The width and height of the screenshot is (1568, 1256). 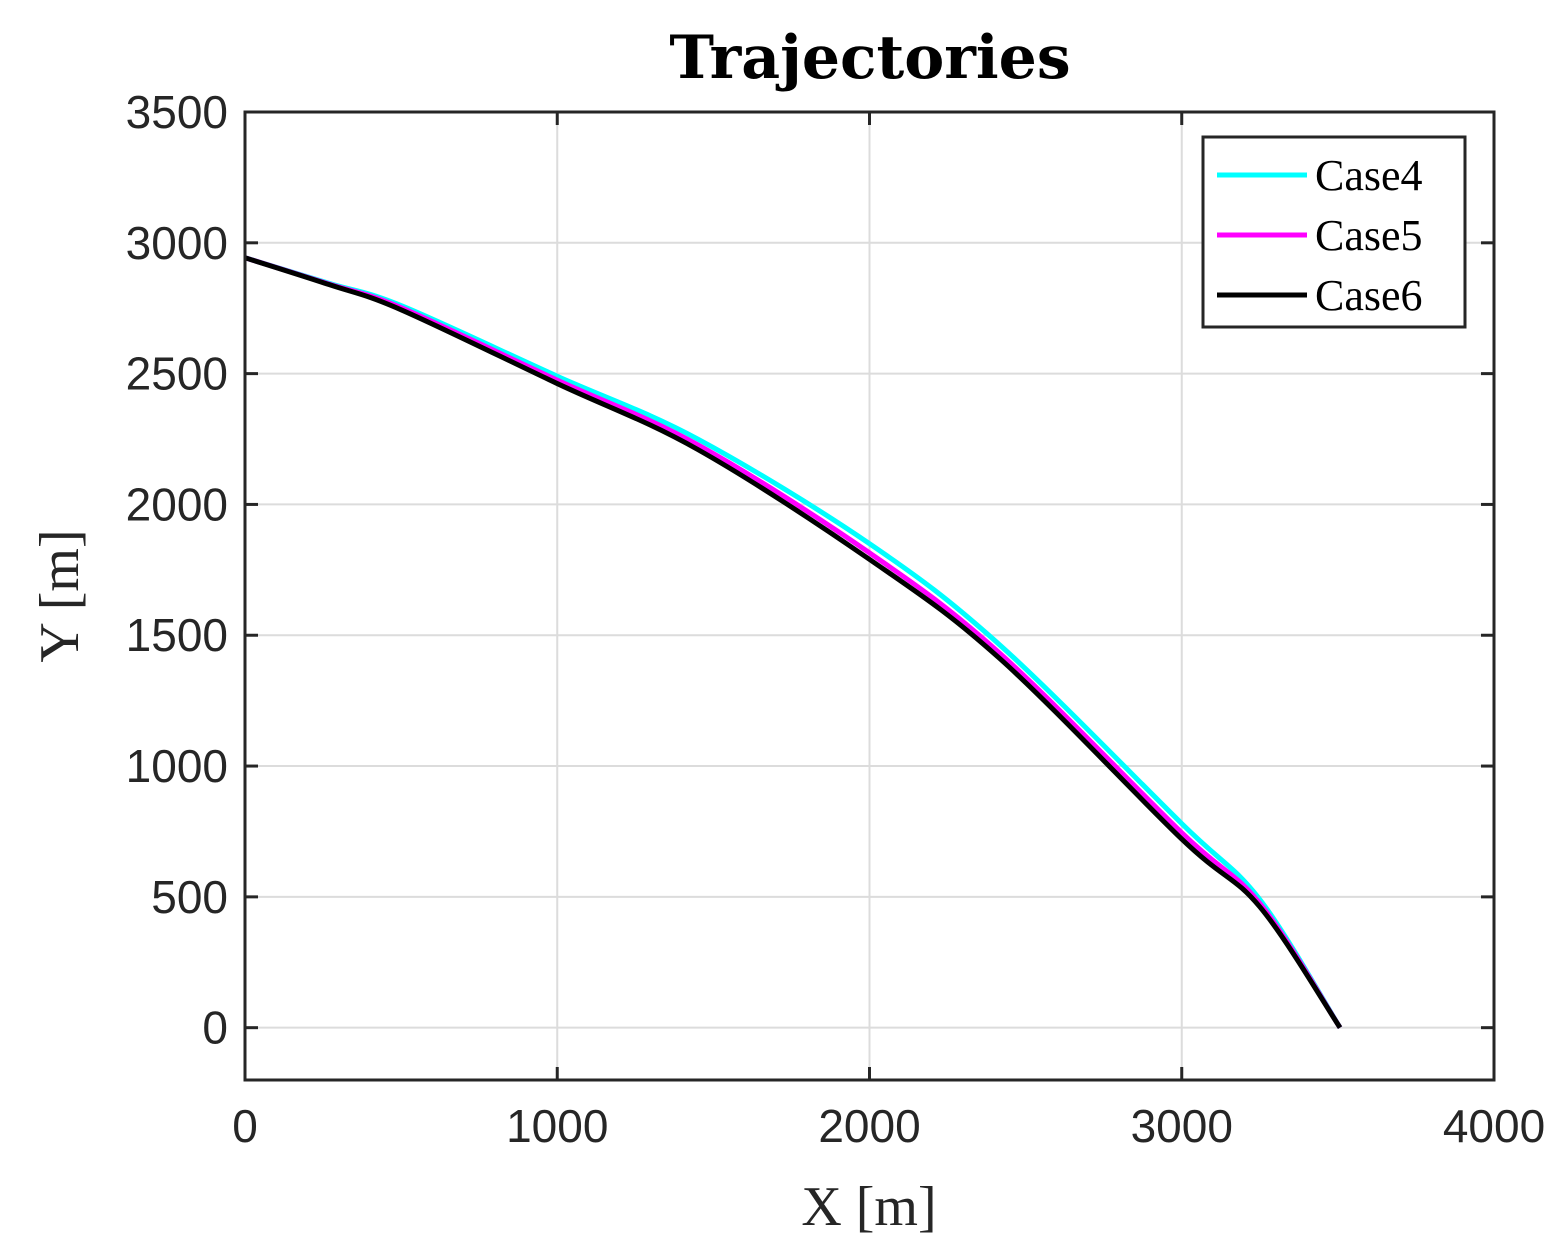 What do you see at coordinates (1182, 1126) in the screenshot?
I see `x-tick-label: 3000` at bounding box center [1182, 1126].